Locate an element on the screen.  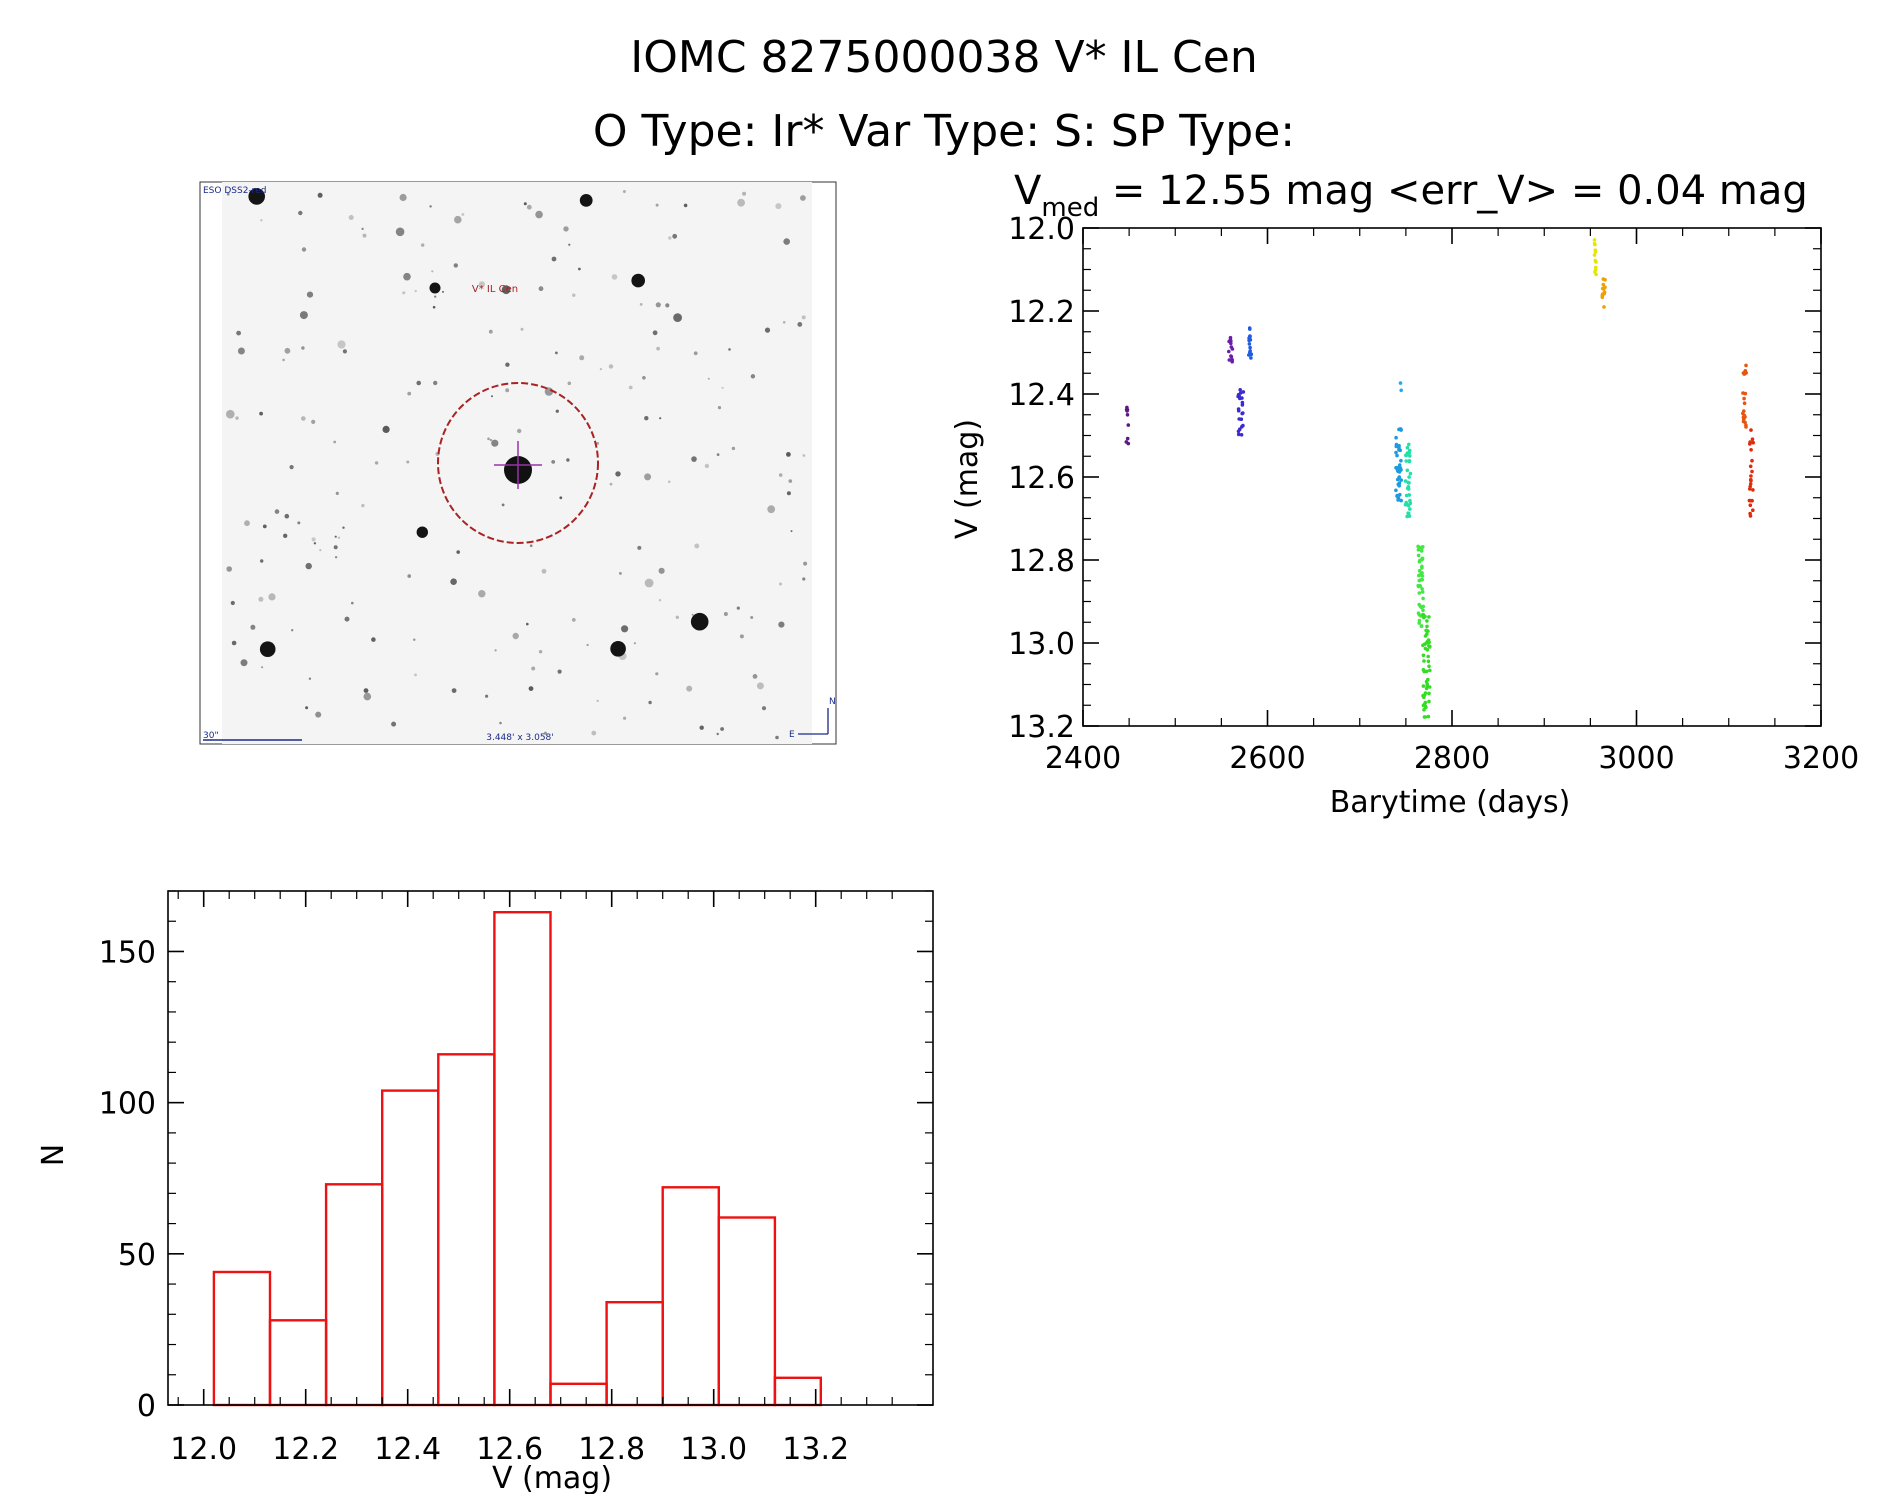
target-name-label: V* IL Cen is located at coordinates (495, 289).